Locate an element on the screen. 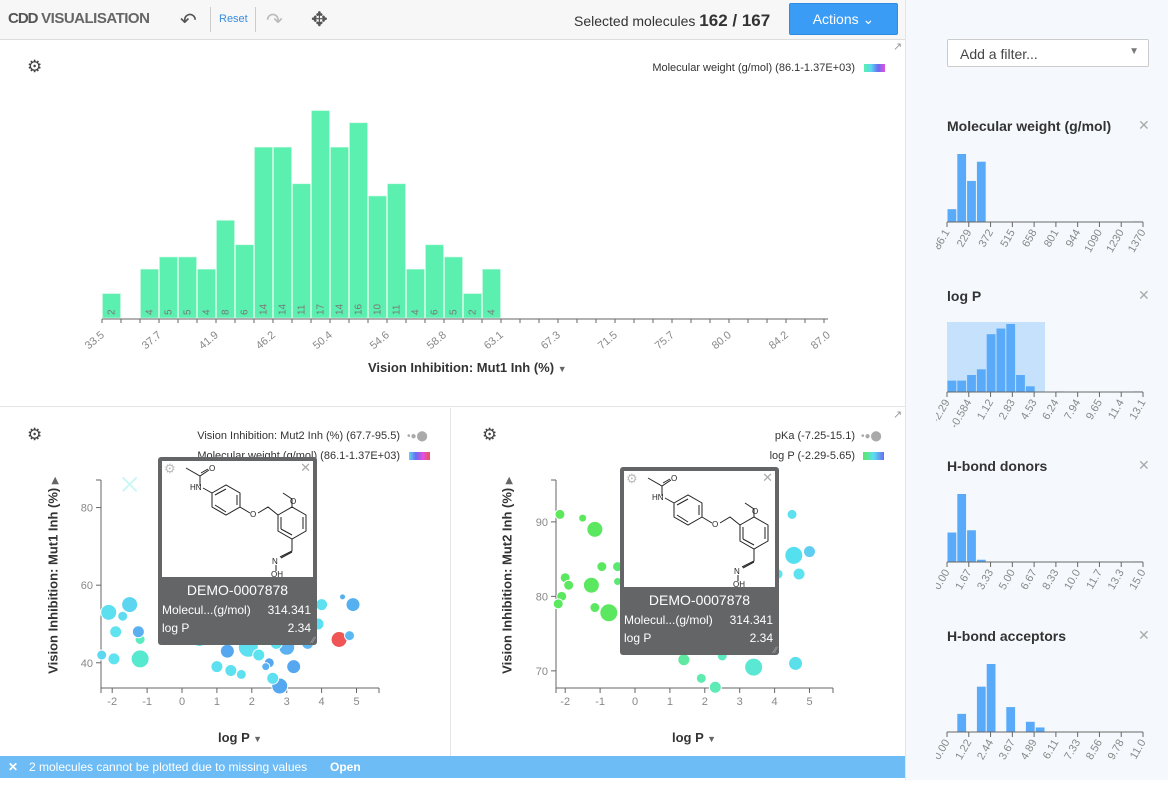  add-filter-select: Add a filter... ▼ is located at coordinates (1048, 53).